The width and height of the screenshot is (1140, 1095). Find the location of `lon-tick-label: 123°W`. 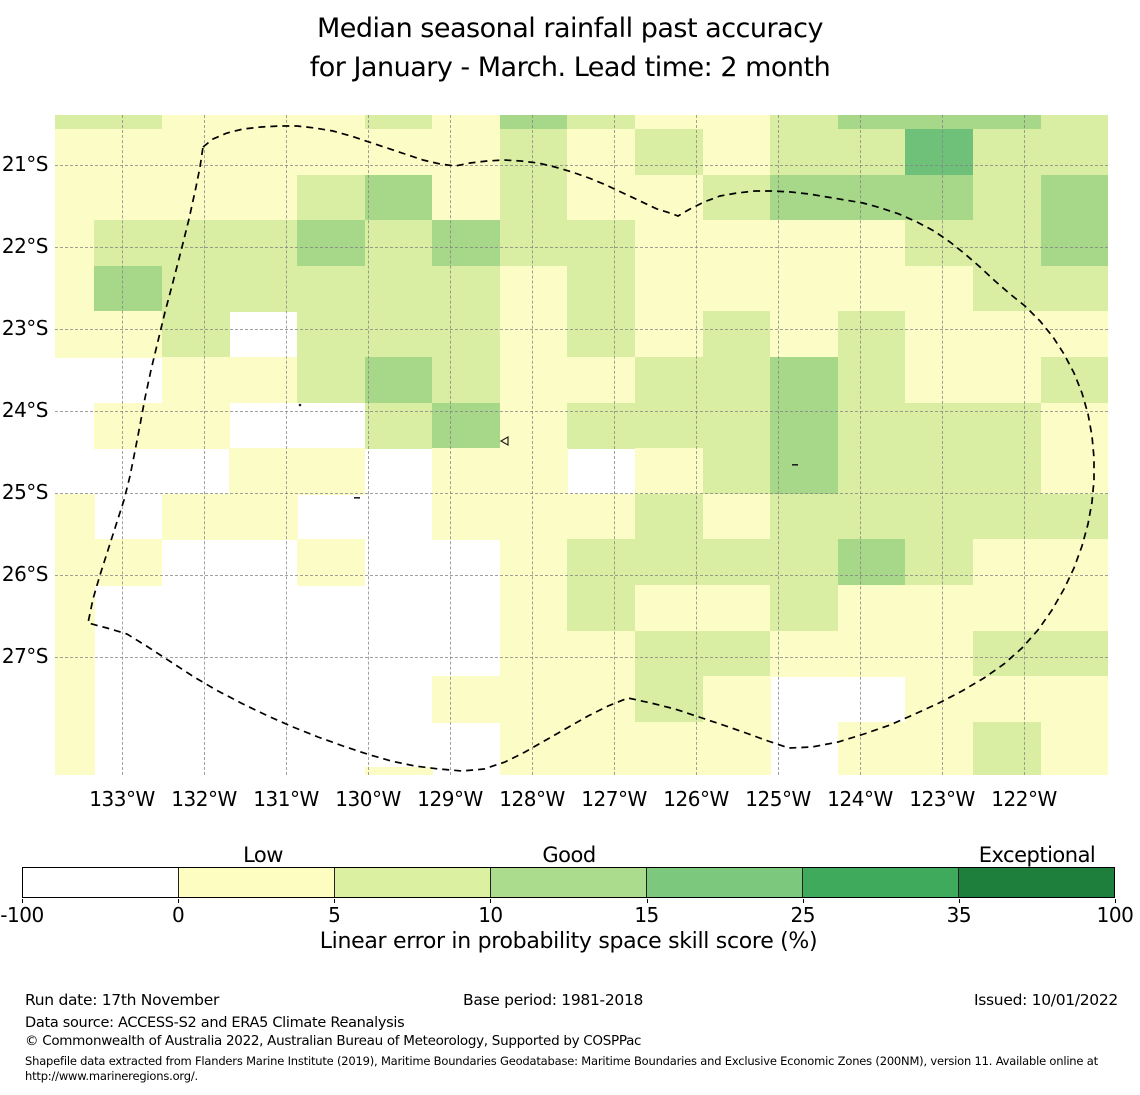

lon-tick-label: 123°W is located at coordinates (942, 799).